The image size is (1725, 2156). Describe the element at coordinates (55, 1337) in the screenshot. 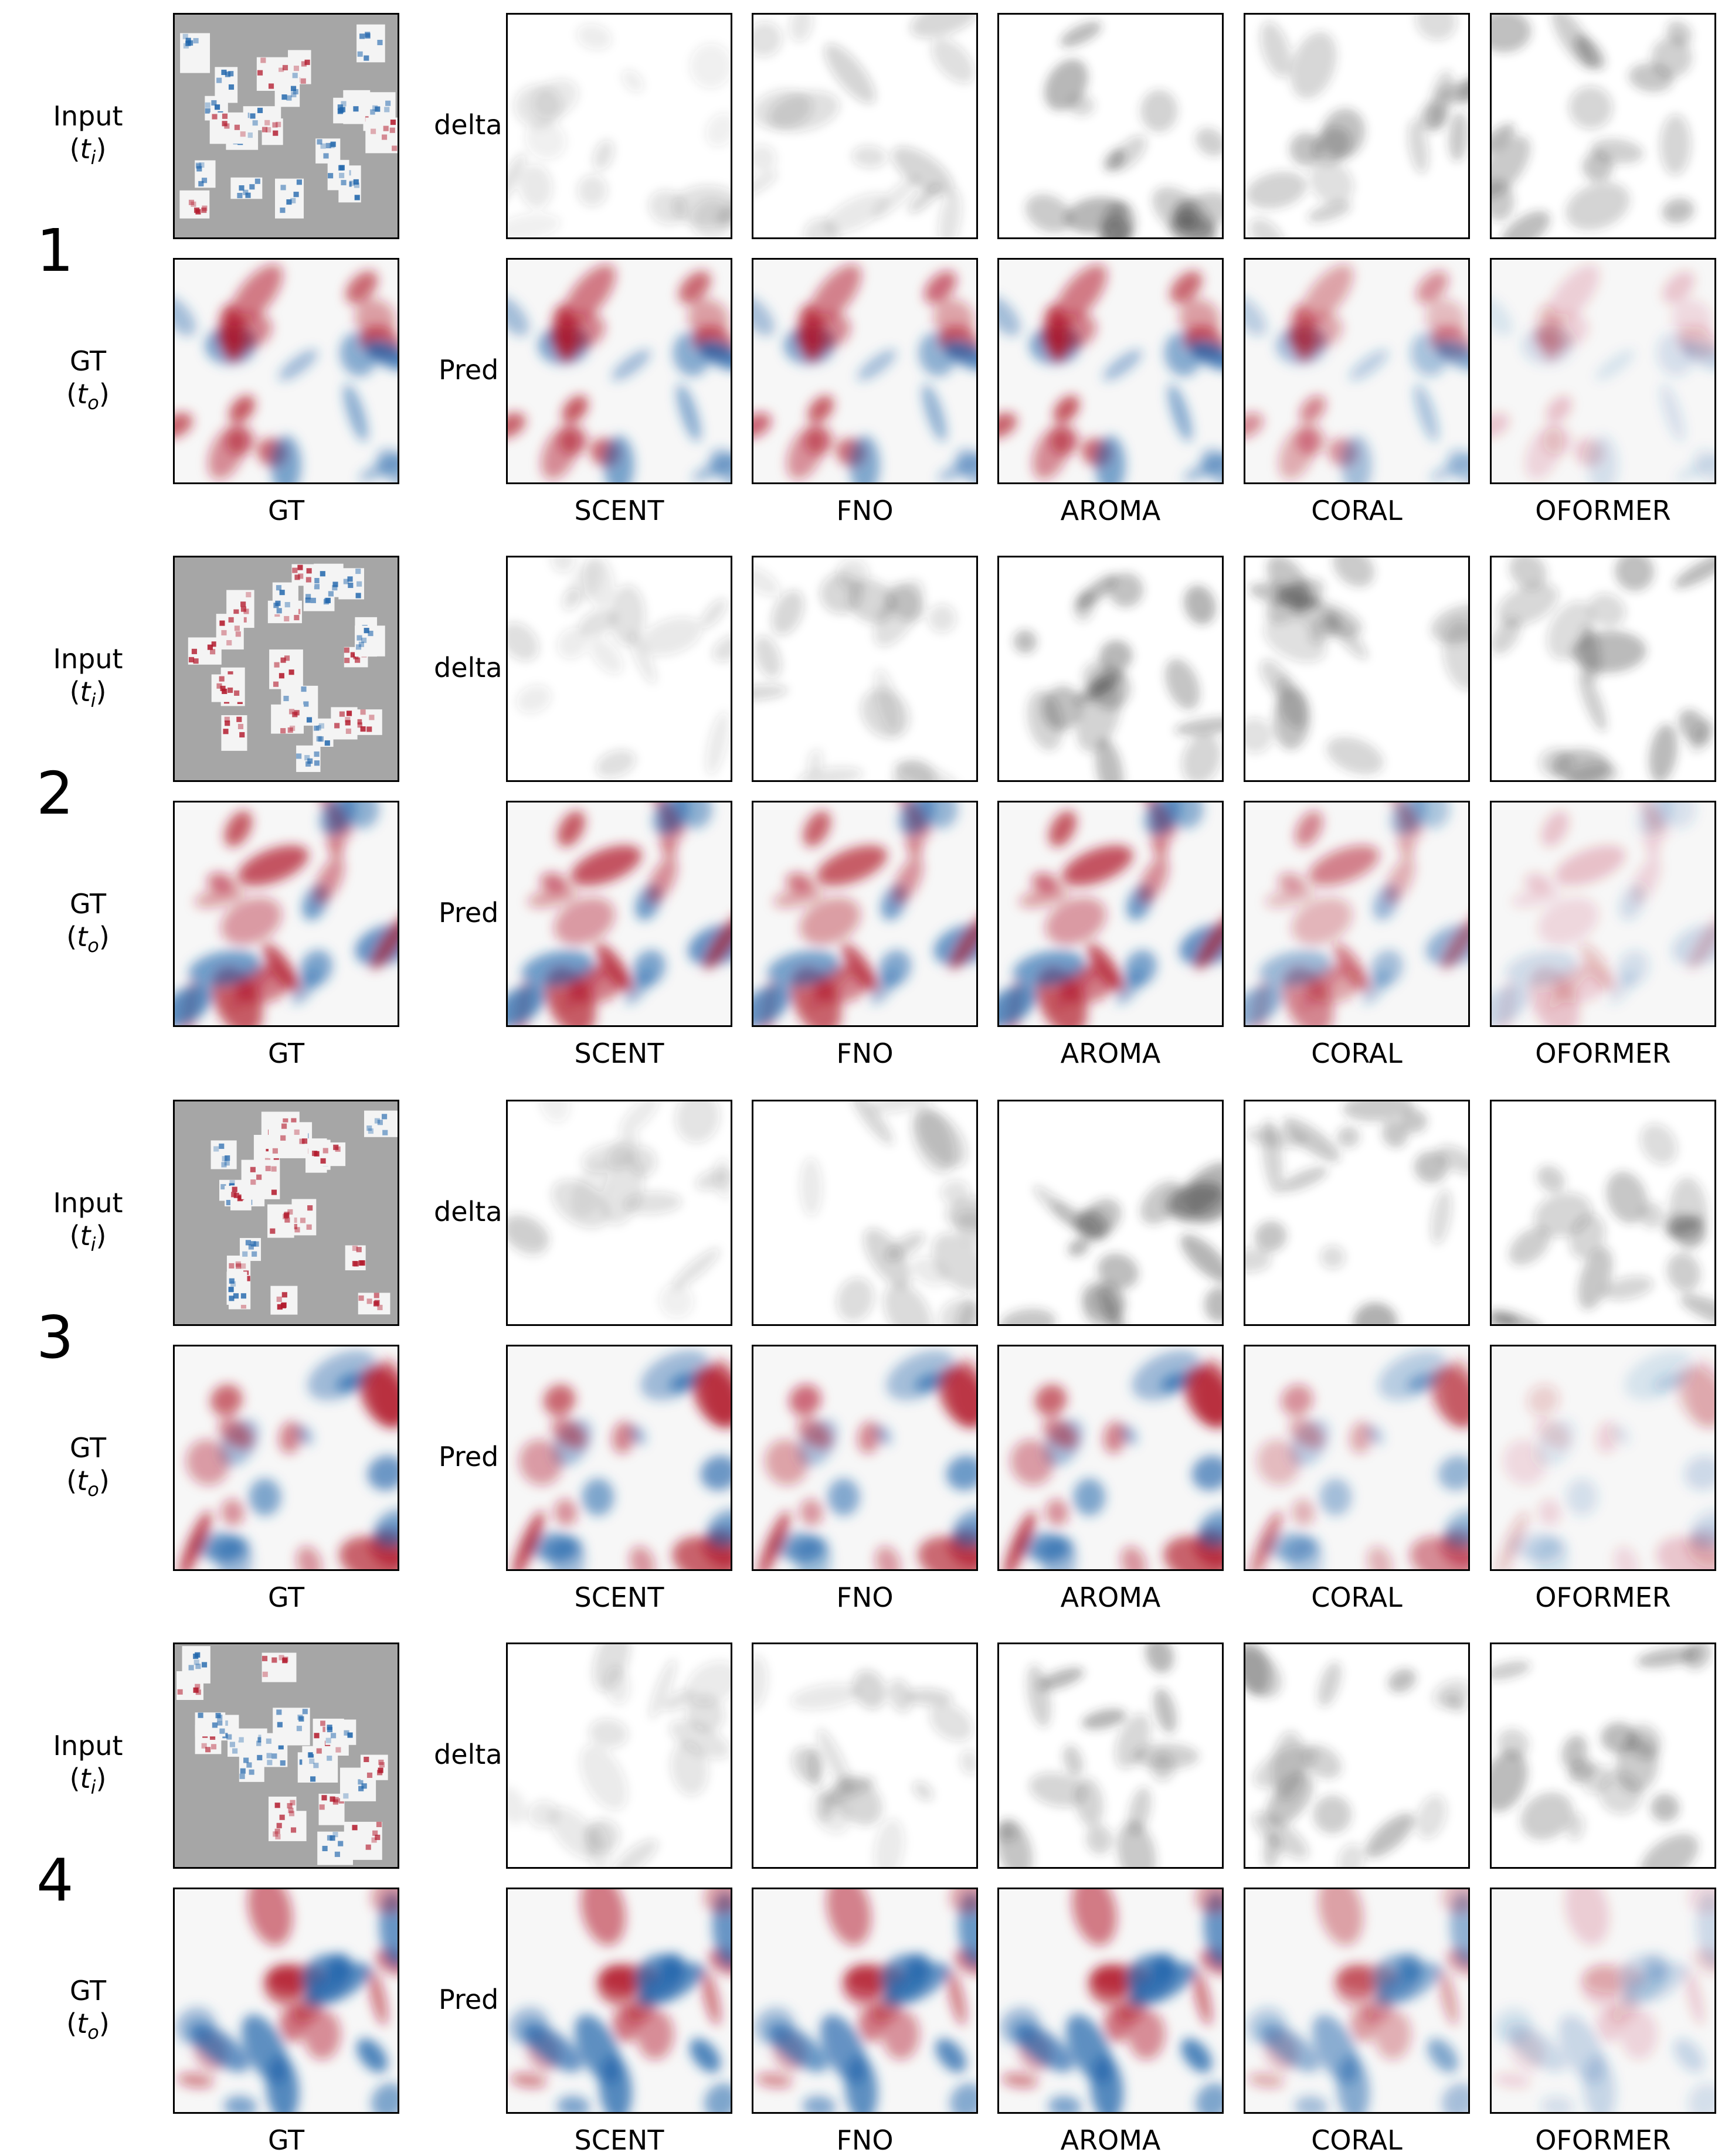

I see `sample-number: 3` at that location.